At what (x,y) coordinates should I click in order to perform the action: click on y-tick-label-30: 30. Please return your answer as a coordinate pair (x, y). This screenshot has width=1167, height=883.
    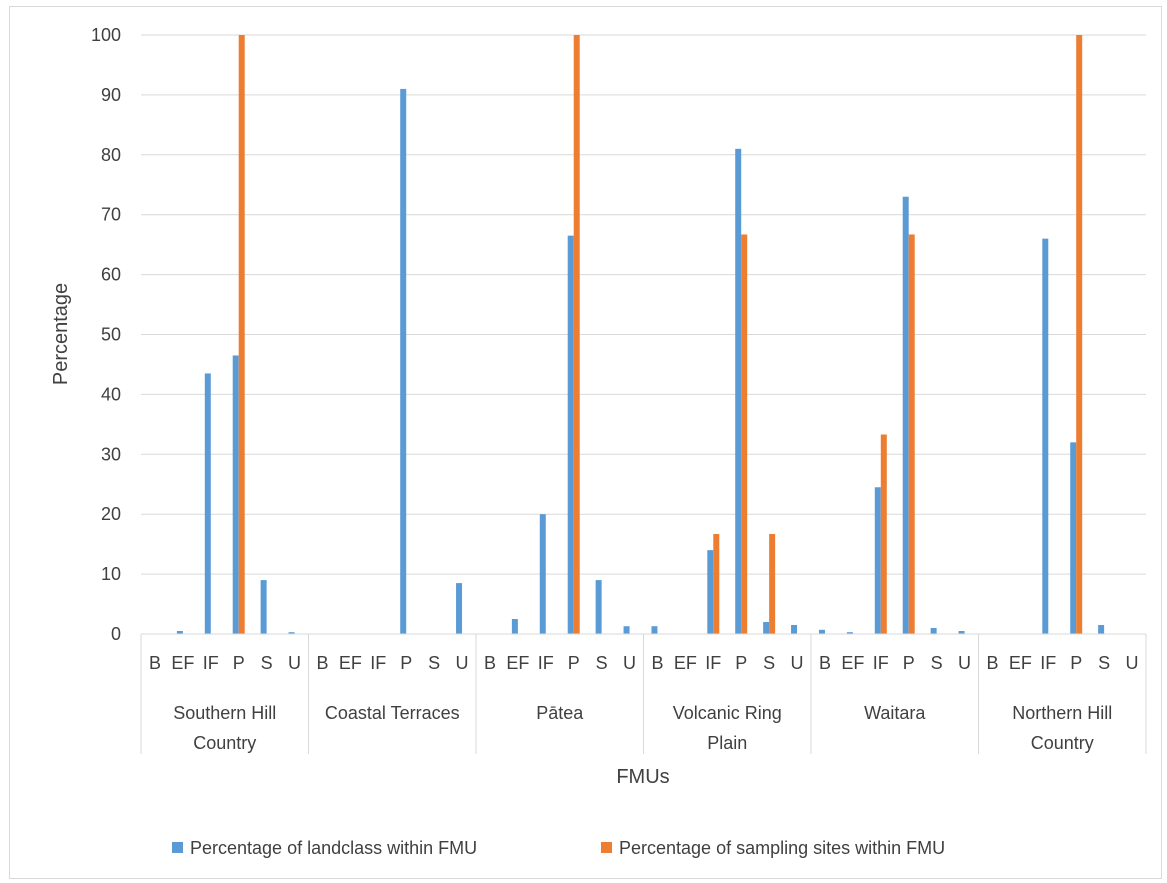
    Looking at the image, I should click on (111, 454).